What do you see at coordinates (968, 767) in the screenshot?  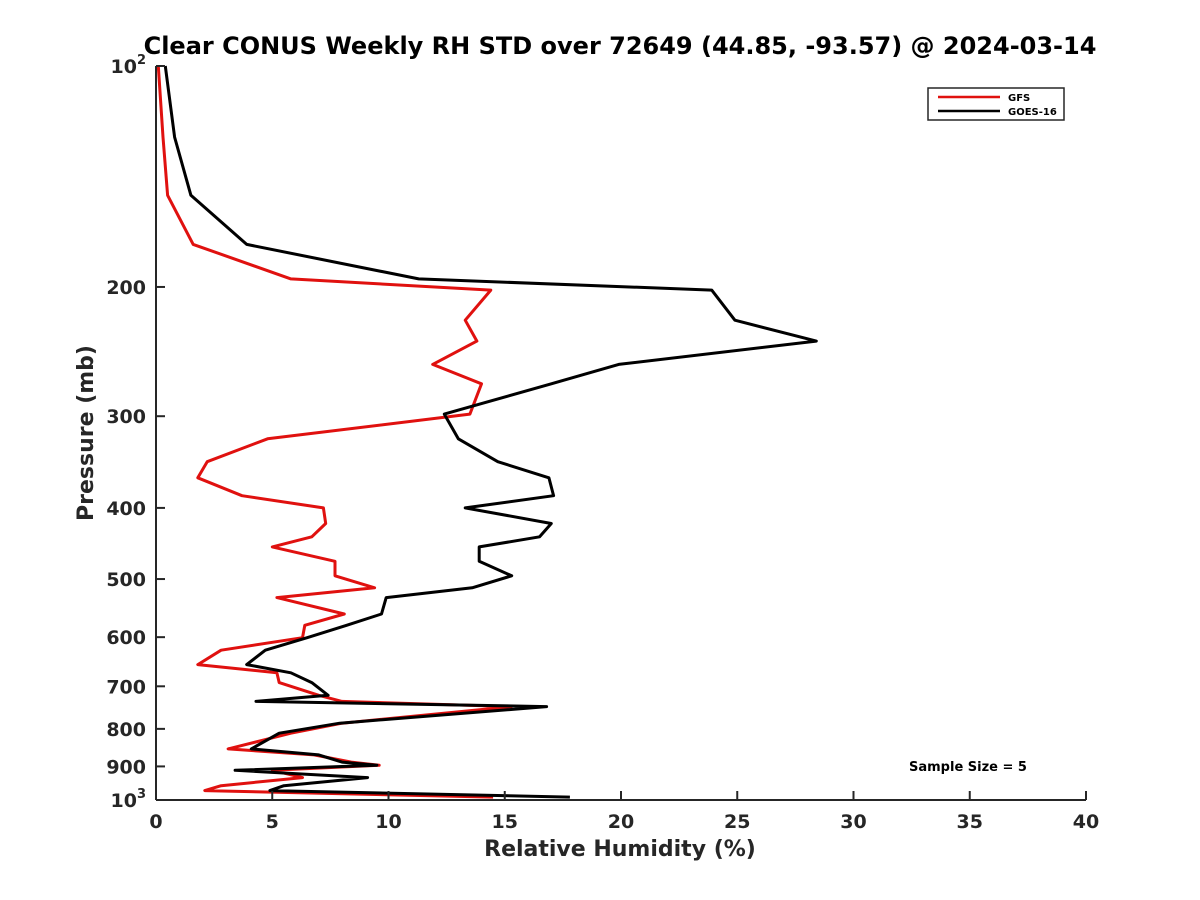 I see `sample-size-annotation: Sample Size = 5` at bounding box center [968, 767].